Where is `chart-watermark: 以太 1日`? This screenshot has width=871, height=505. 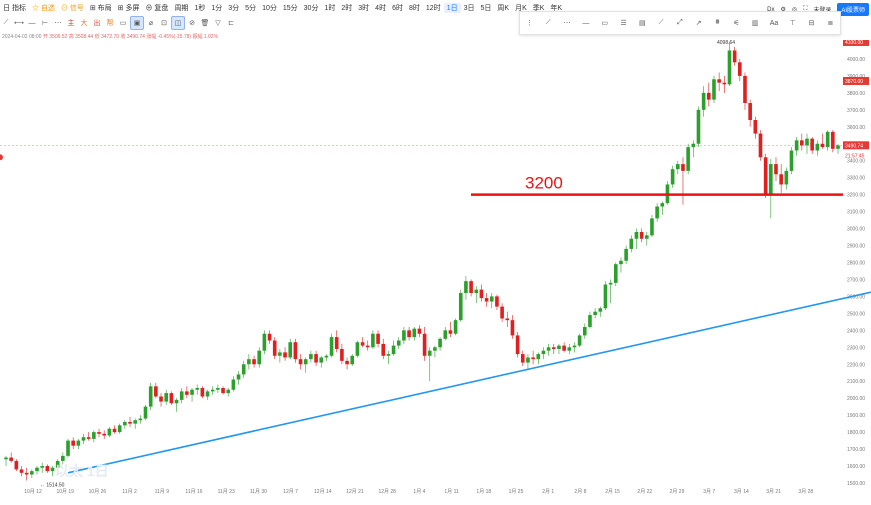
chart-watermark: 以太 1日 is located at coordinates (82, 471).